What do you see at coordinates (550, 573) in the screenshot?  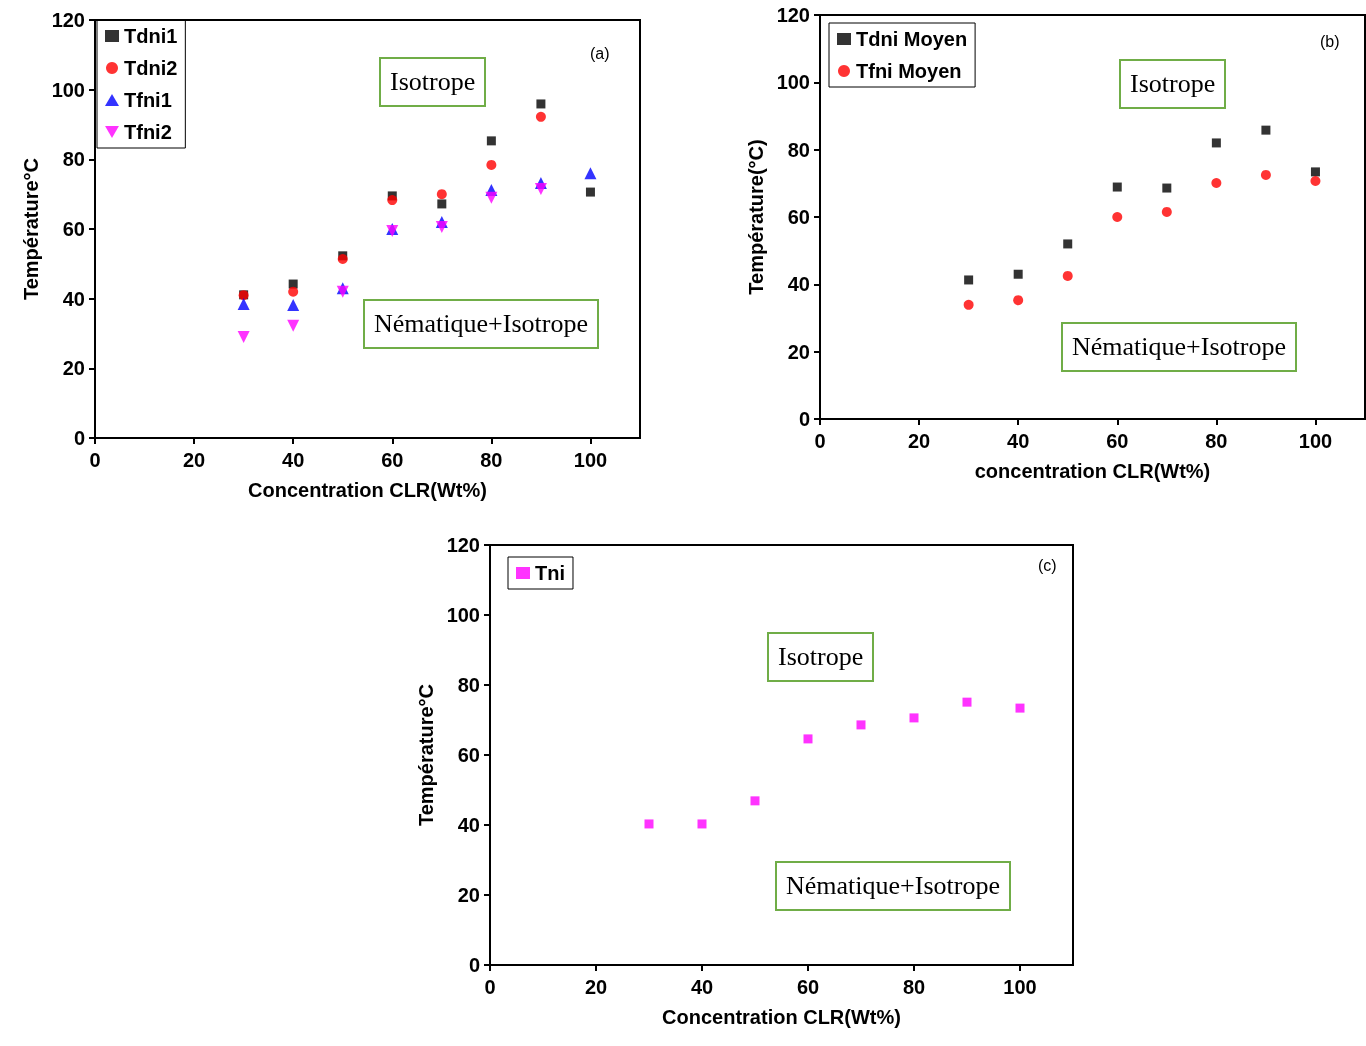 I see `legend-label: Tni` at bounding box center [550, 573].